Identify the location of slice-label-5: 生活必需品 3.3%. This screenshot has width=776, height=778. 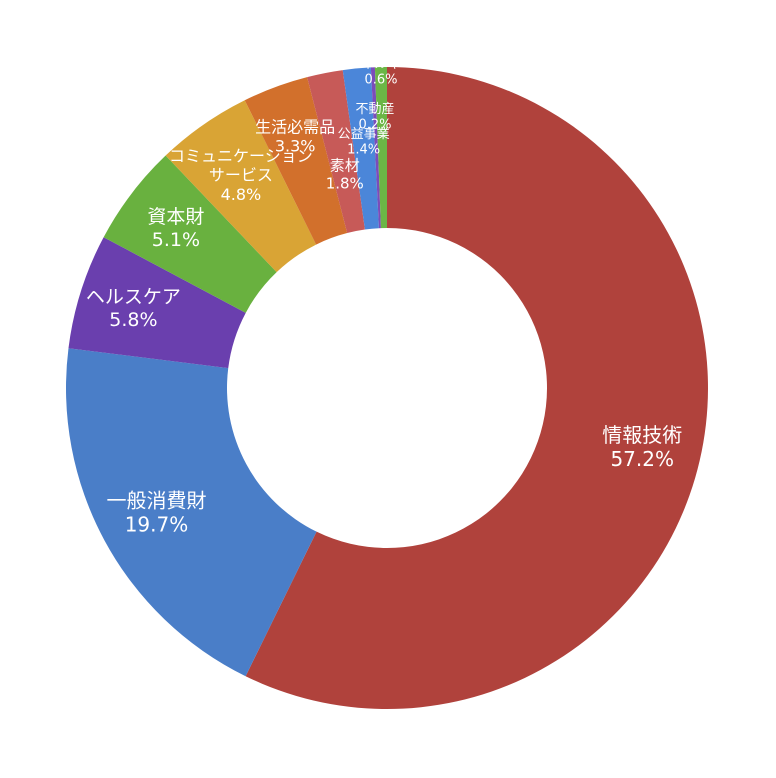
(295, 136).